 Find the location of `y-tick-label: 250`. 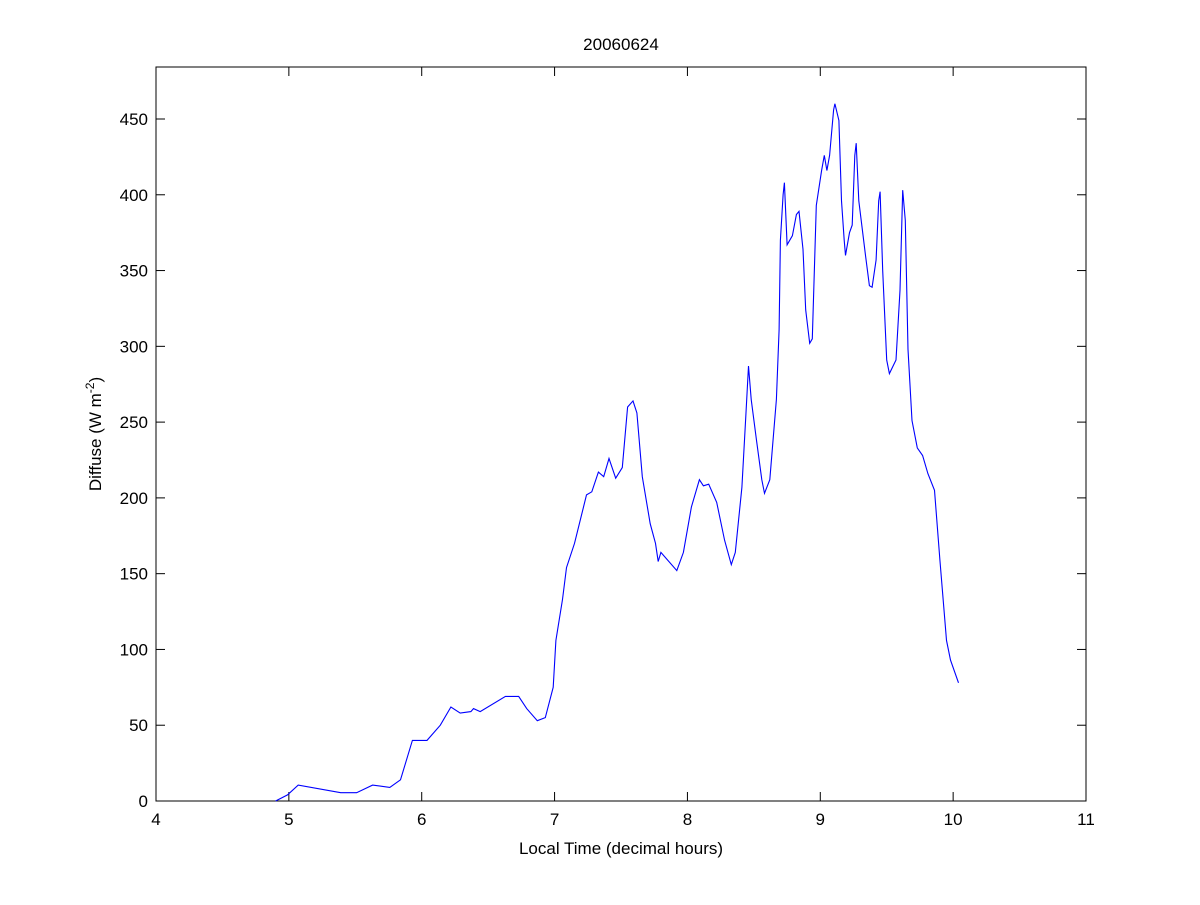

y-tick-label: 250 is located at coordinates (134, 422).